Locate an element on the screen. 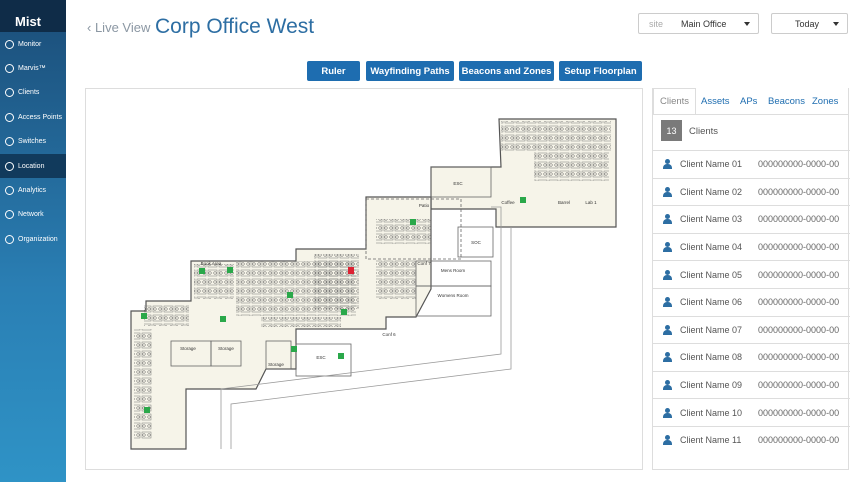 This screenshot has height=482, width=856. nav-item: Location is located at coordinates (33, 166).